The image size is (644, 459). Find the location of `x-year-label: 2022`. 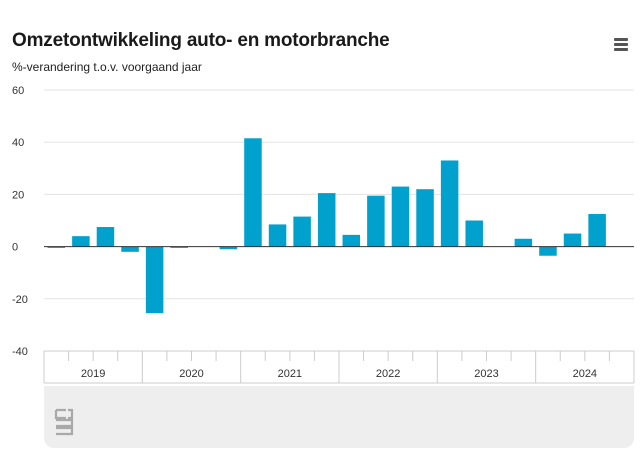

x-year-label: 2022 is located at coordinates (388, 374).